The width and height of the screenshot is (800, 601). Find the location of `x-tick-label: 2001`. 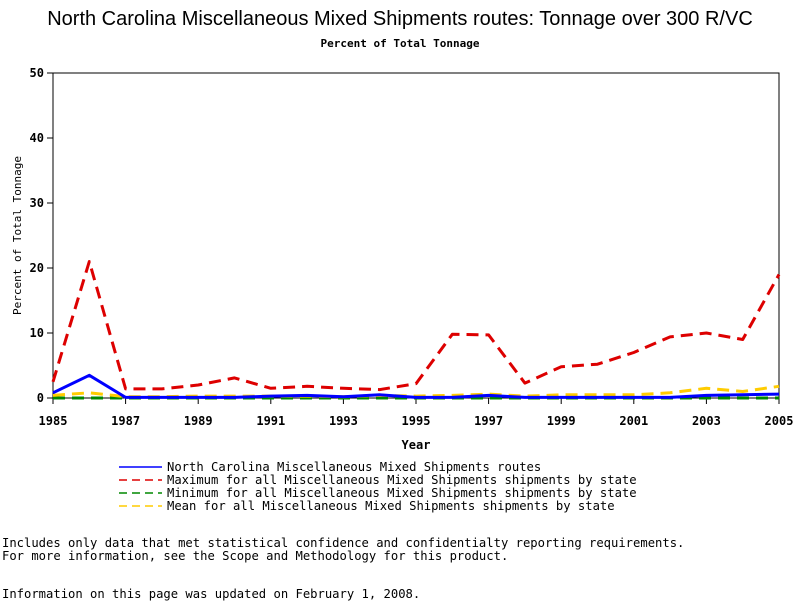

x-tick-label: 2001 is located at coordinates (633, 421).